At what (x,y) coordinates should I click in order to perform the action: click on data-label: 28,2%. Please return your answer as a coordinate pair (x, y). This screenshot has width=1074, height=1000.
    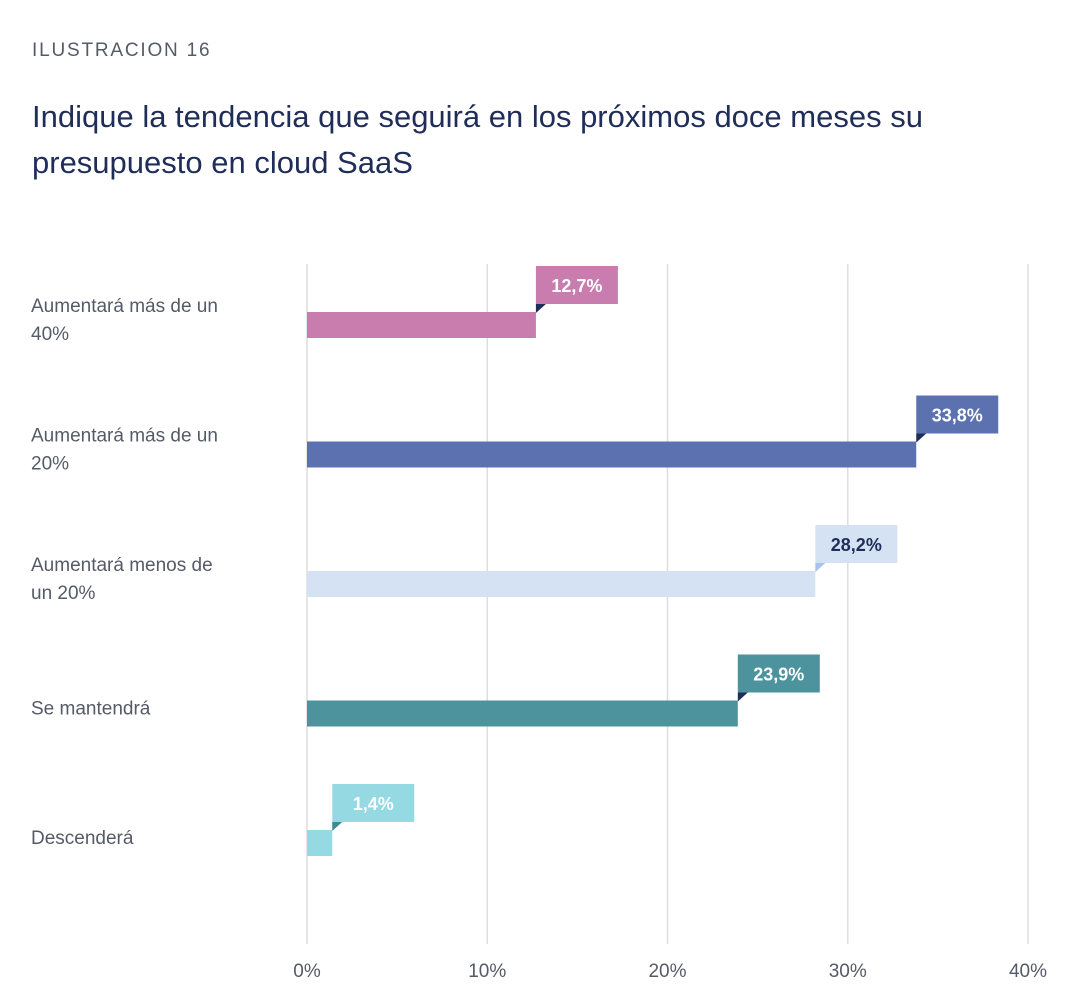
    Looking at the image, I should click on (856, 545).